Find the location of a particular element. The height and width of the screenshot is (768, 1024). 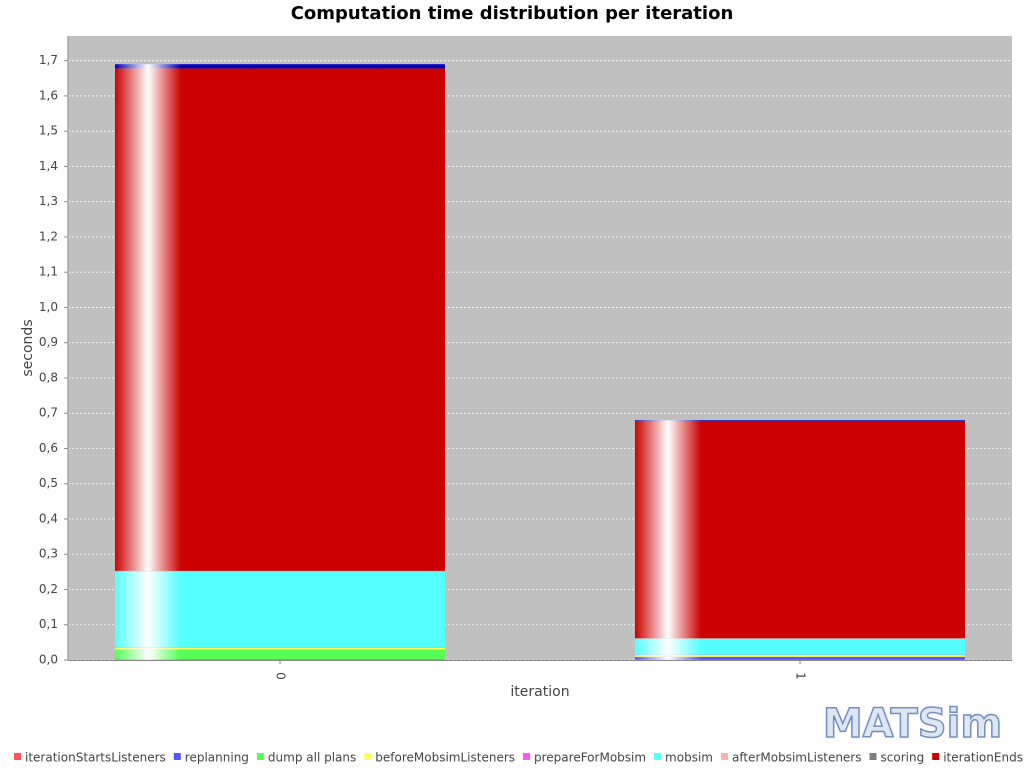

legend-label: afterMobsimListeners is located at coordinates (797, 758).